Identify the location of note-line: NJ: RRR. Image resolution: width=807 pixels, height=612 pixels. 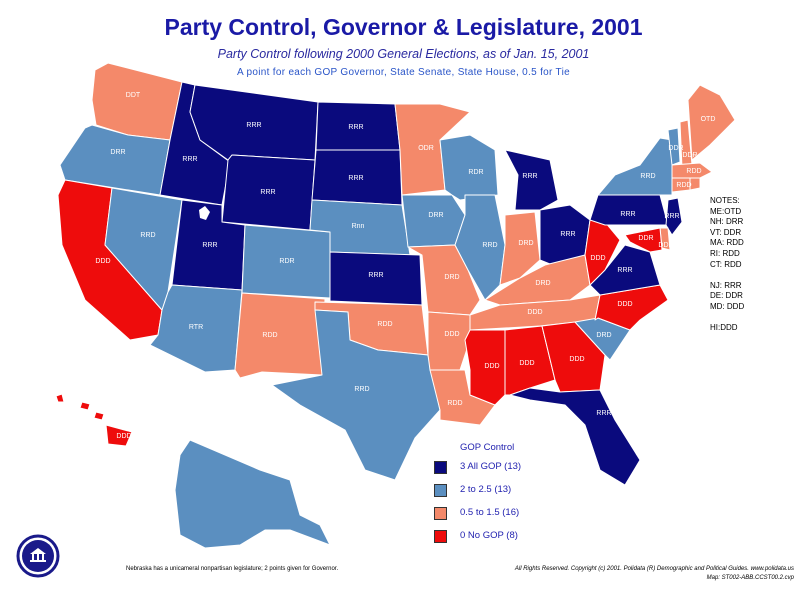
(726, 285).